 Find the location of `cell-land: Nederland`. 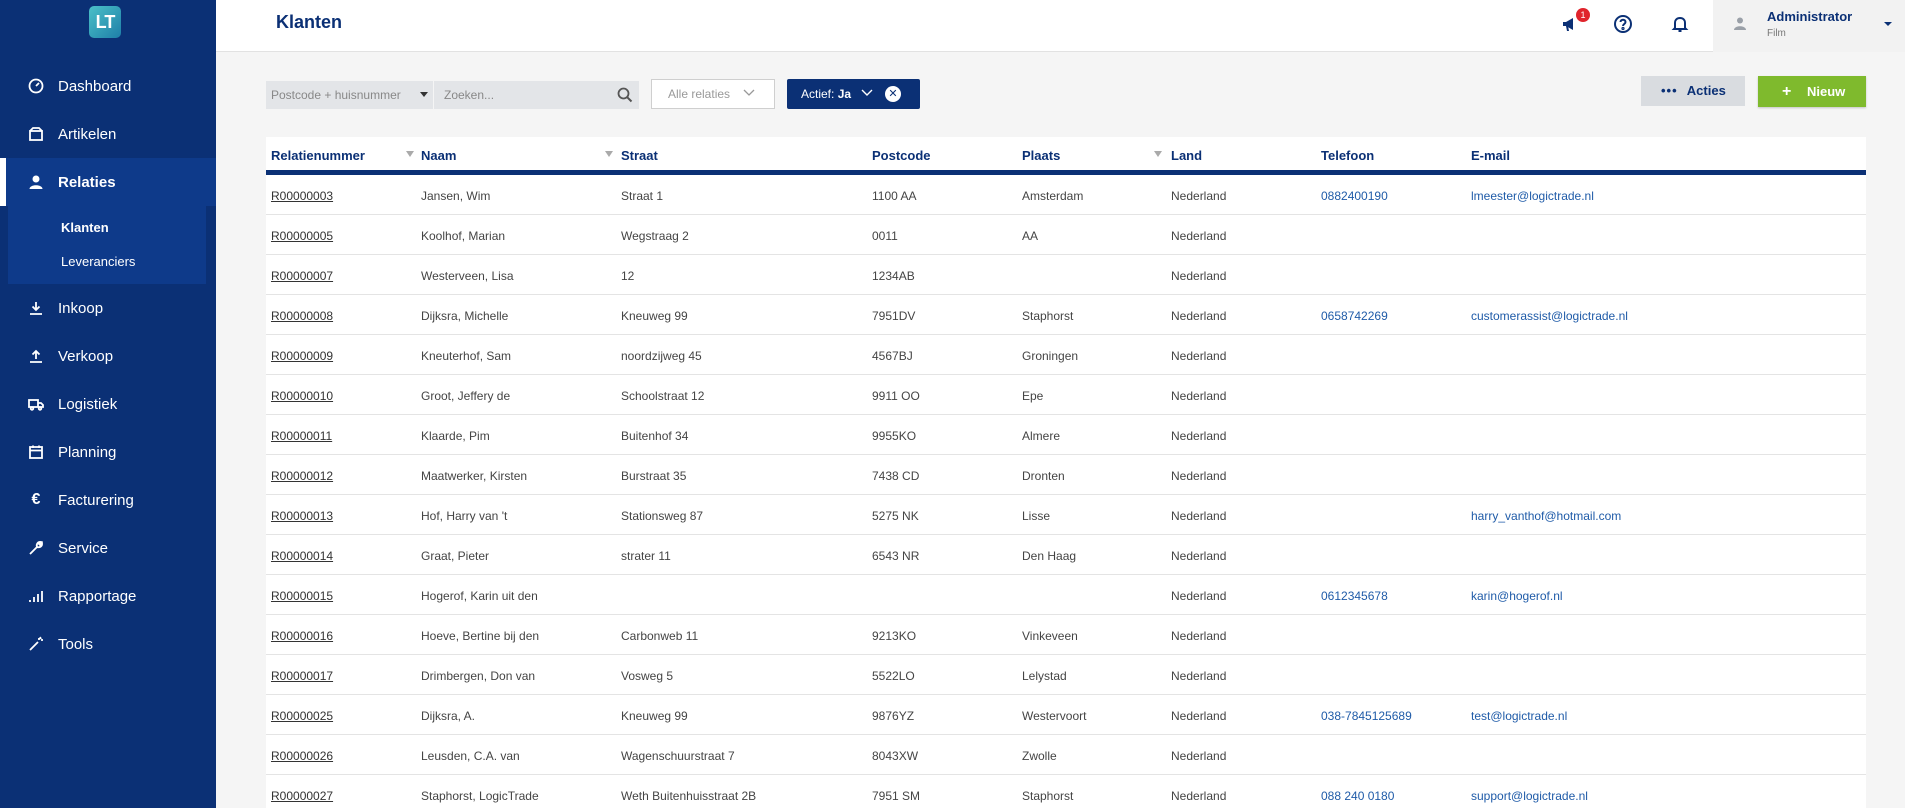

cell-land: Nederland is located at coordinates (1199, 796).